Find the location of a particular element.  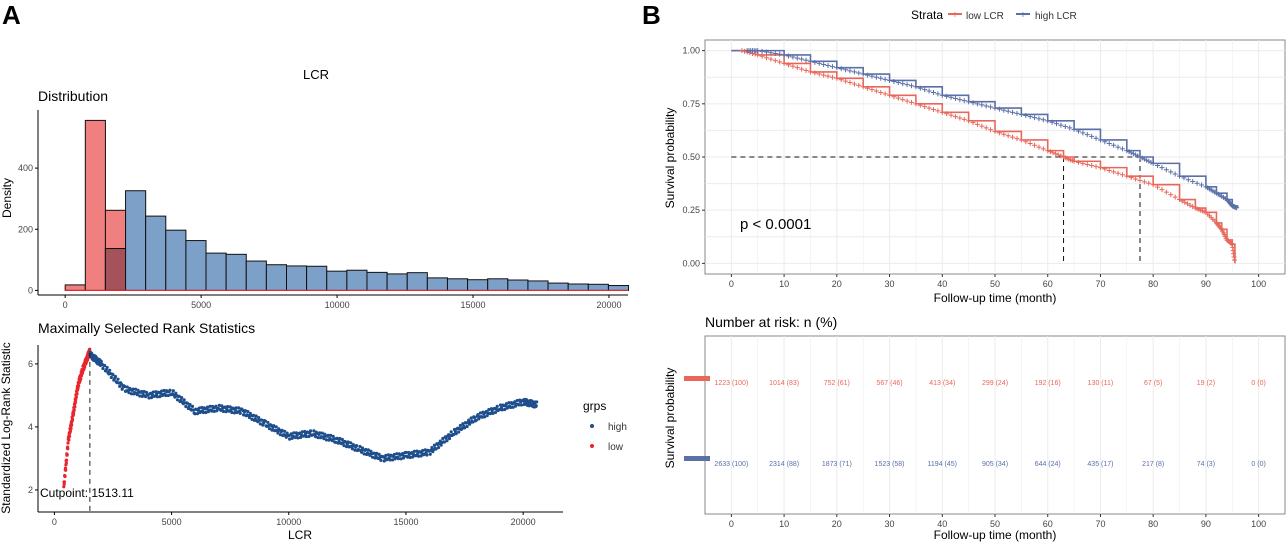

risk-cell: 413 (34) is located at coordinates (942, 383).